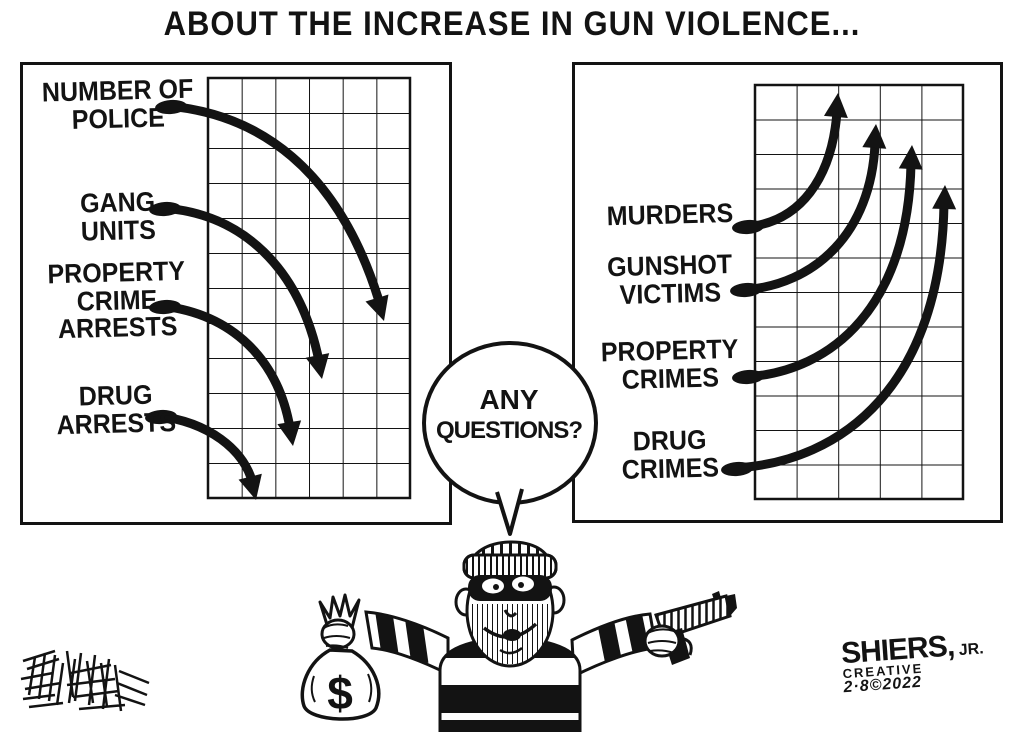 The image size is (1024, 732). Describe the element at coordinates (340, 693) in the screenshot. I see `dollar-sign: $` at that location.